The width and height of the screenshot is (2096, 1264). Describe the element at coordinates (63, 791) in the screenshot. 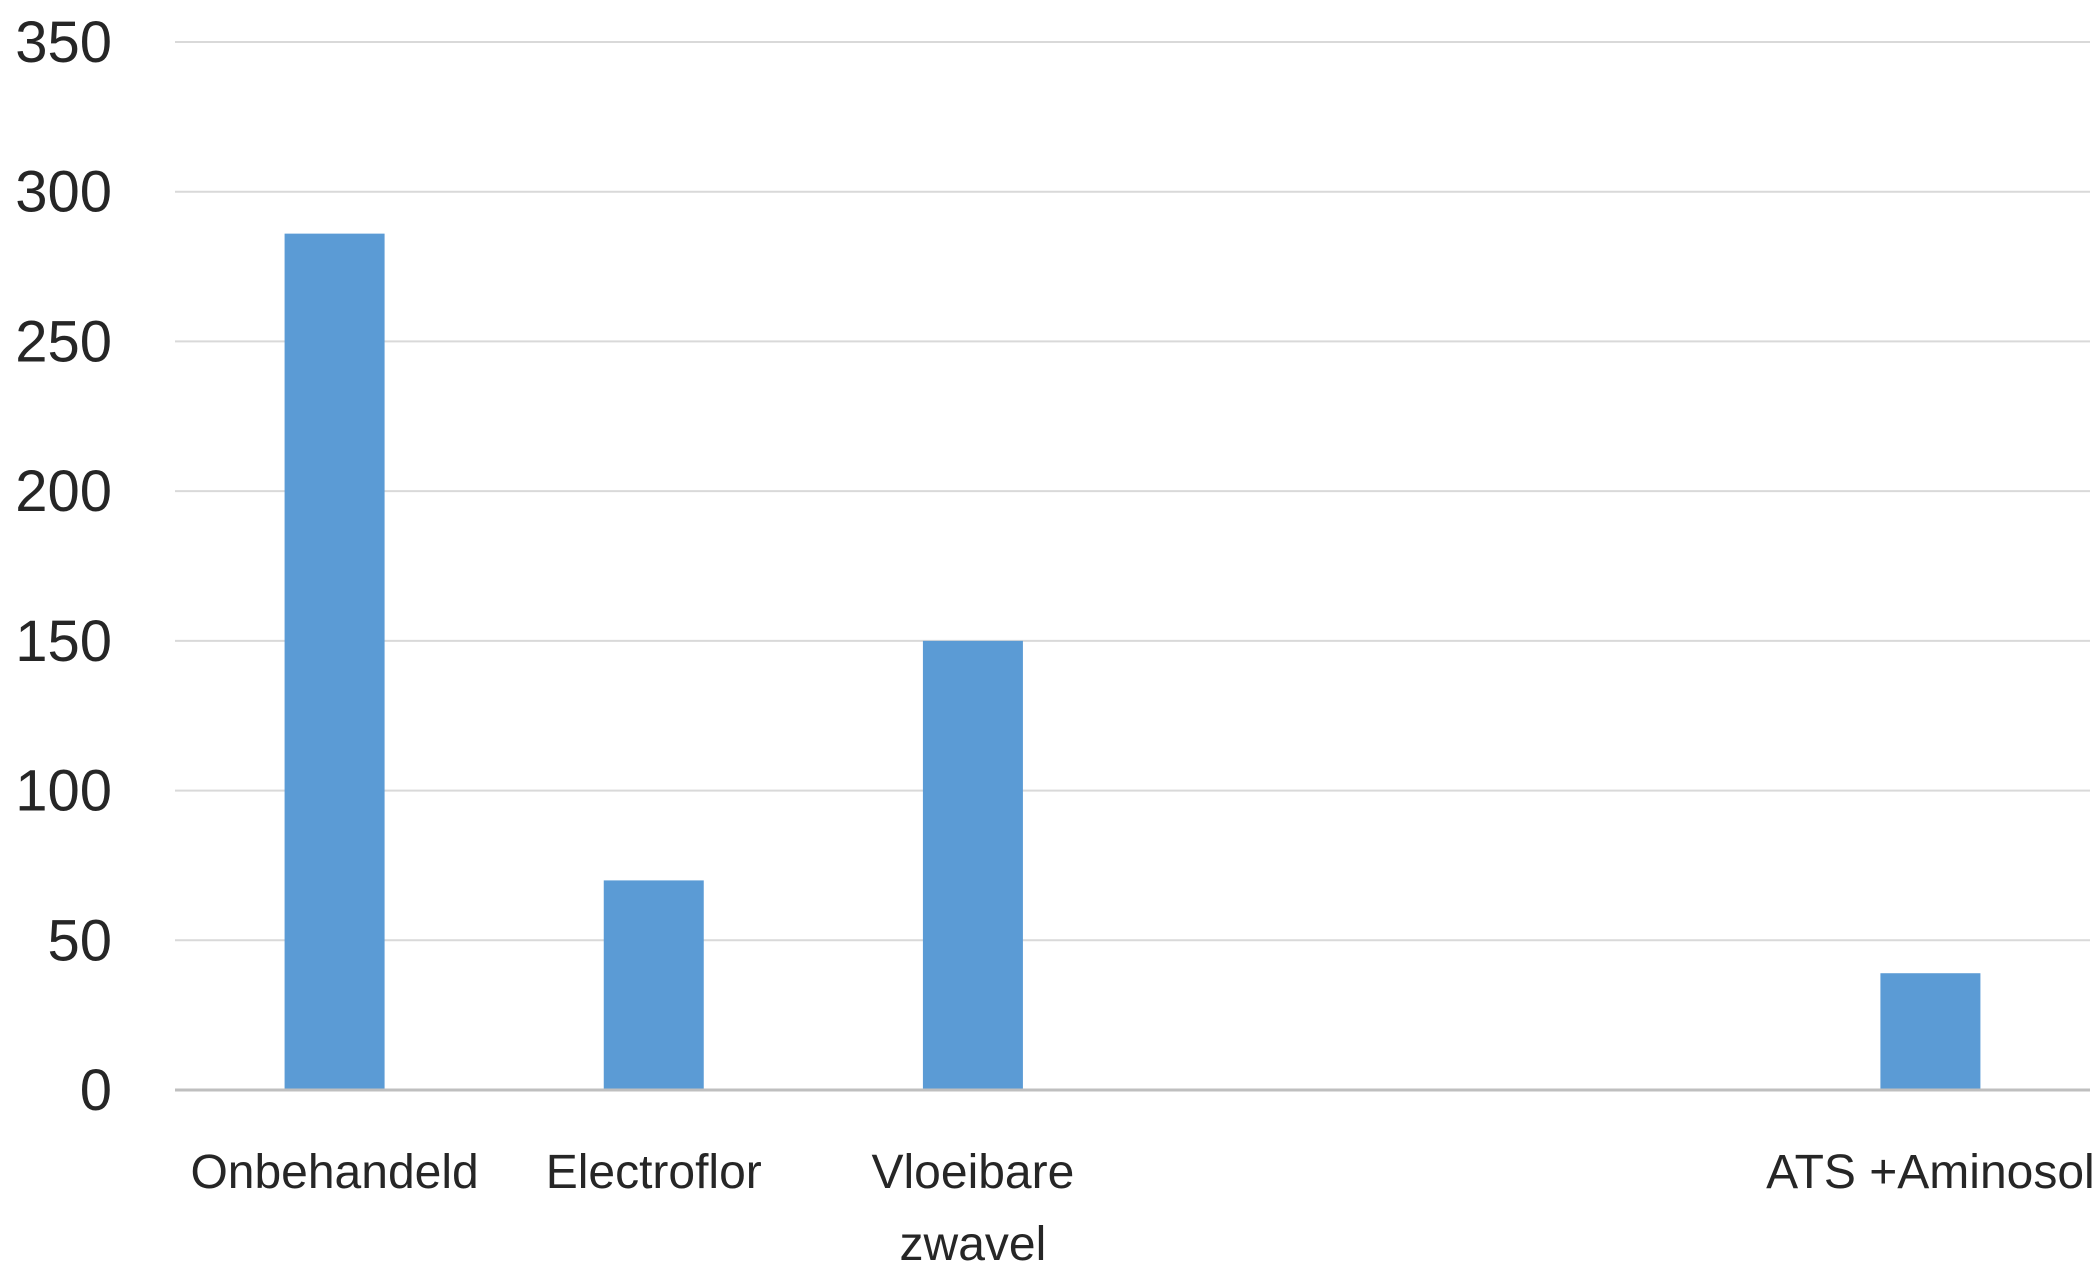

I see `y-tick-label: 100` at that location.